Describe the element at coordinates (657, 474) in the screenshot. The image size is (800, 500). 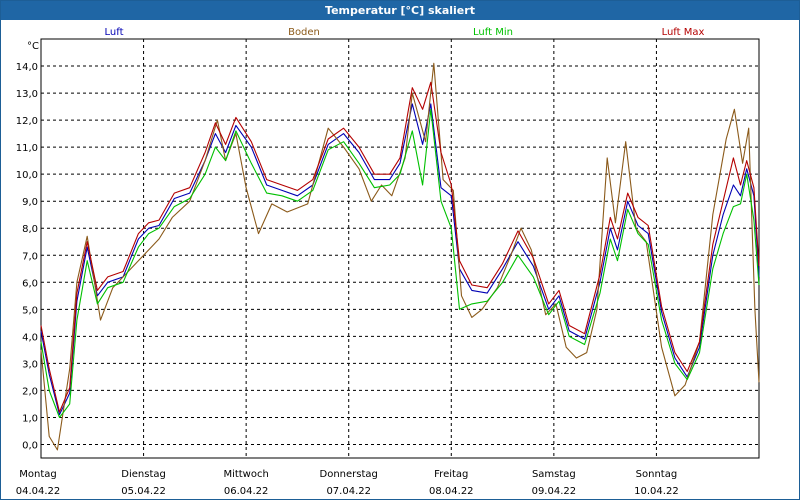
I see `x-tick-day-label: Sonntag` at that location.